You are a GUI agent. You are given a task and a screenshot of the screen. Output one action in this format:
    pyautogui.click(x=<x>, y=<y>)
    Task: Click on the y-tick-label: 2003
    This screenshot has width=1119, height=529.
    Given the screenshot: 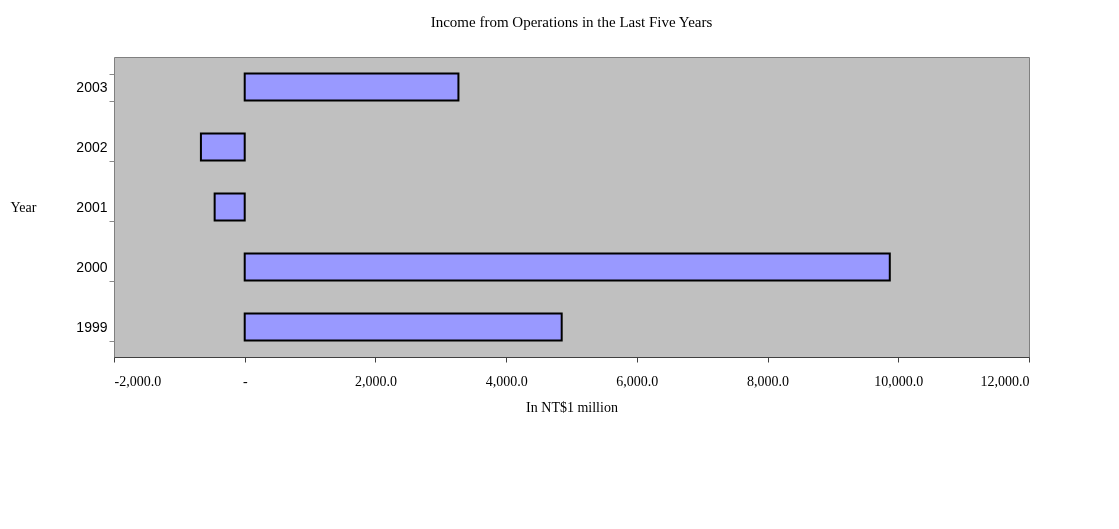 What is the action you would take?
    pyautogui.click(x=92, y=86)
    